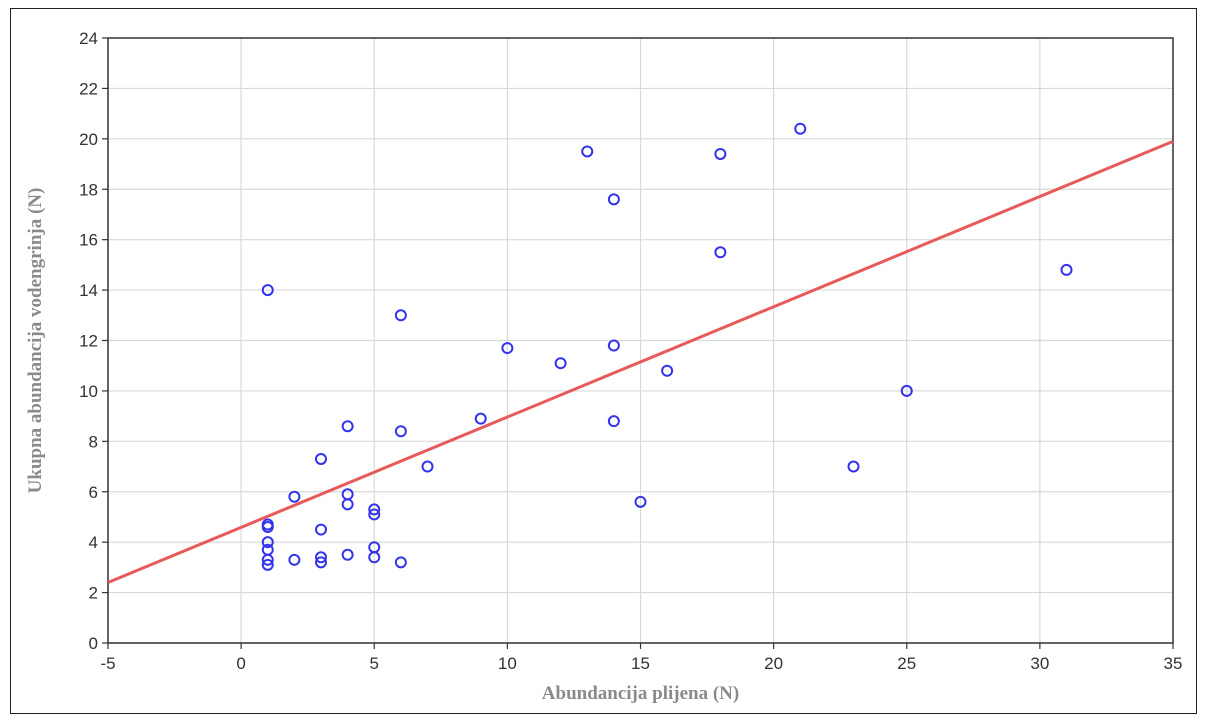 This screenshot has width=1207, height=722. I want to click on x-tick-label: 15, so click(640, 663).